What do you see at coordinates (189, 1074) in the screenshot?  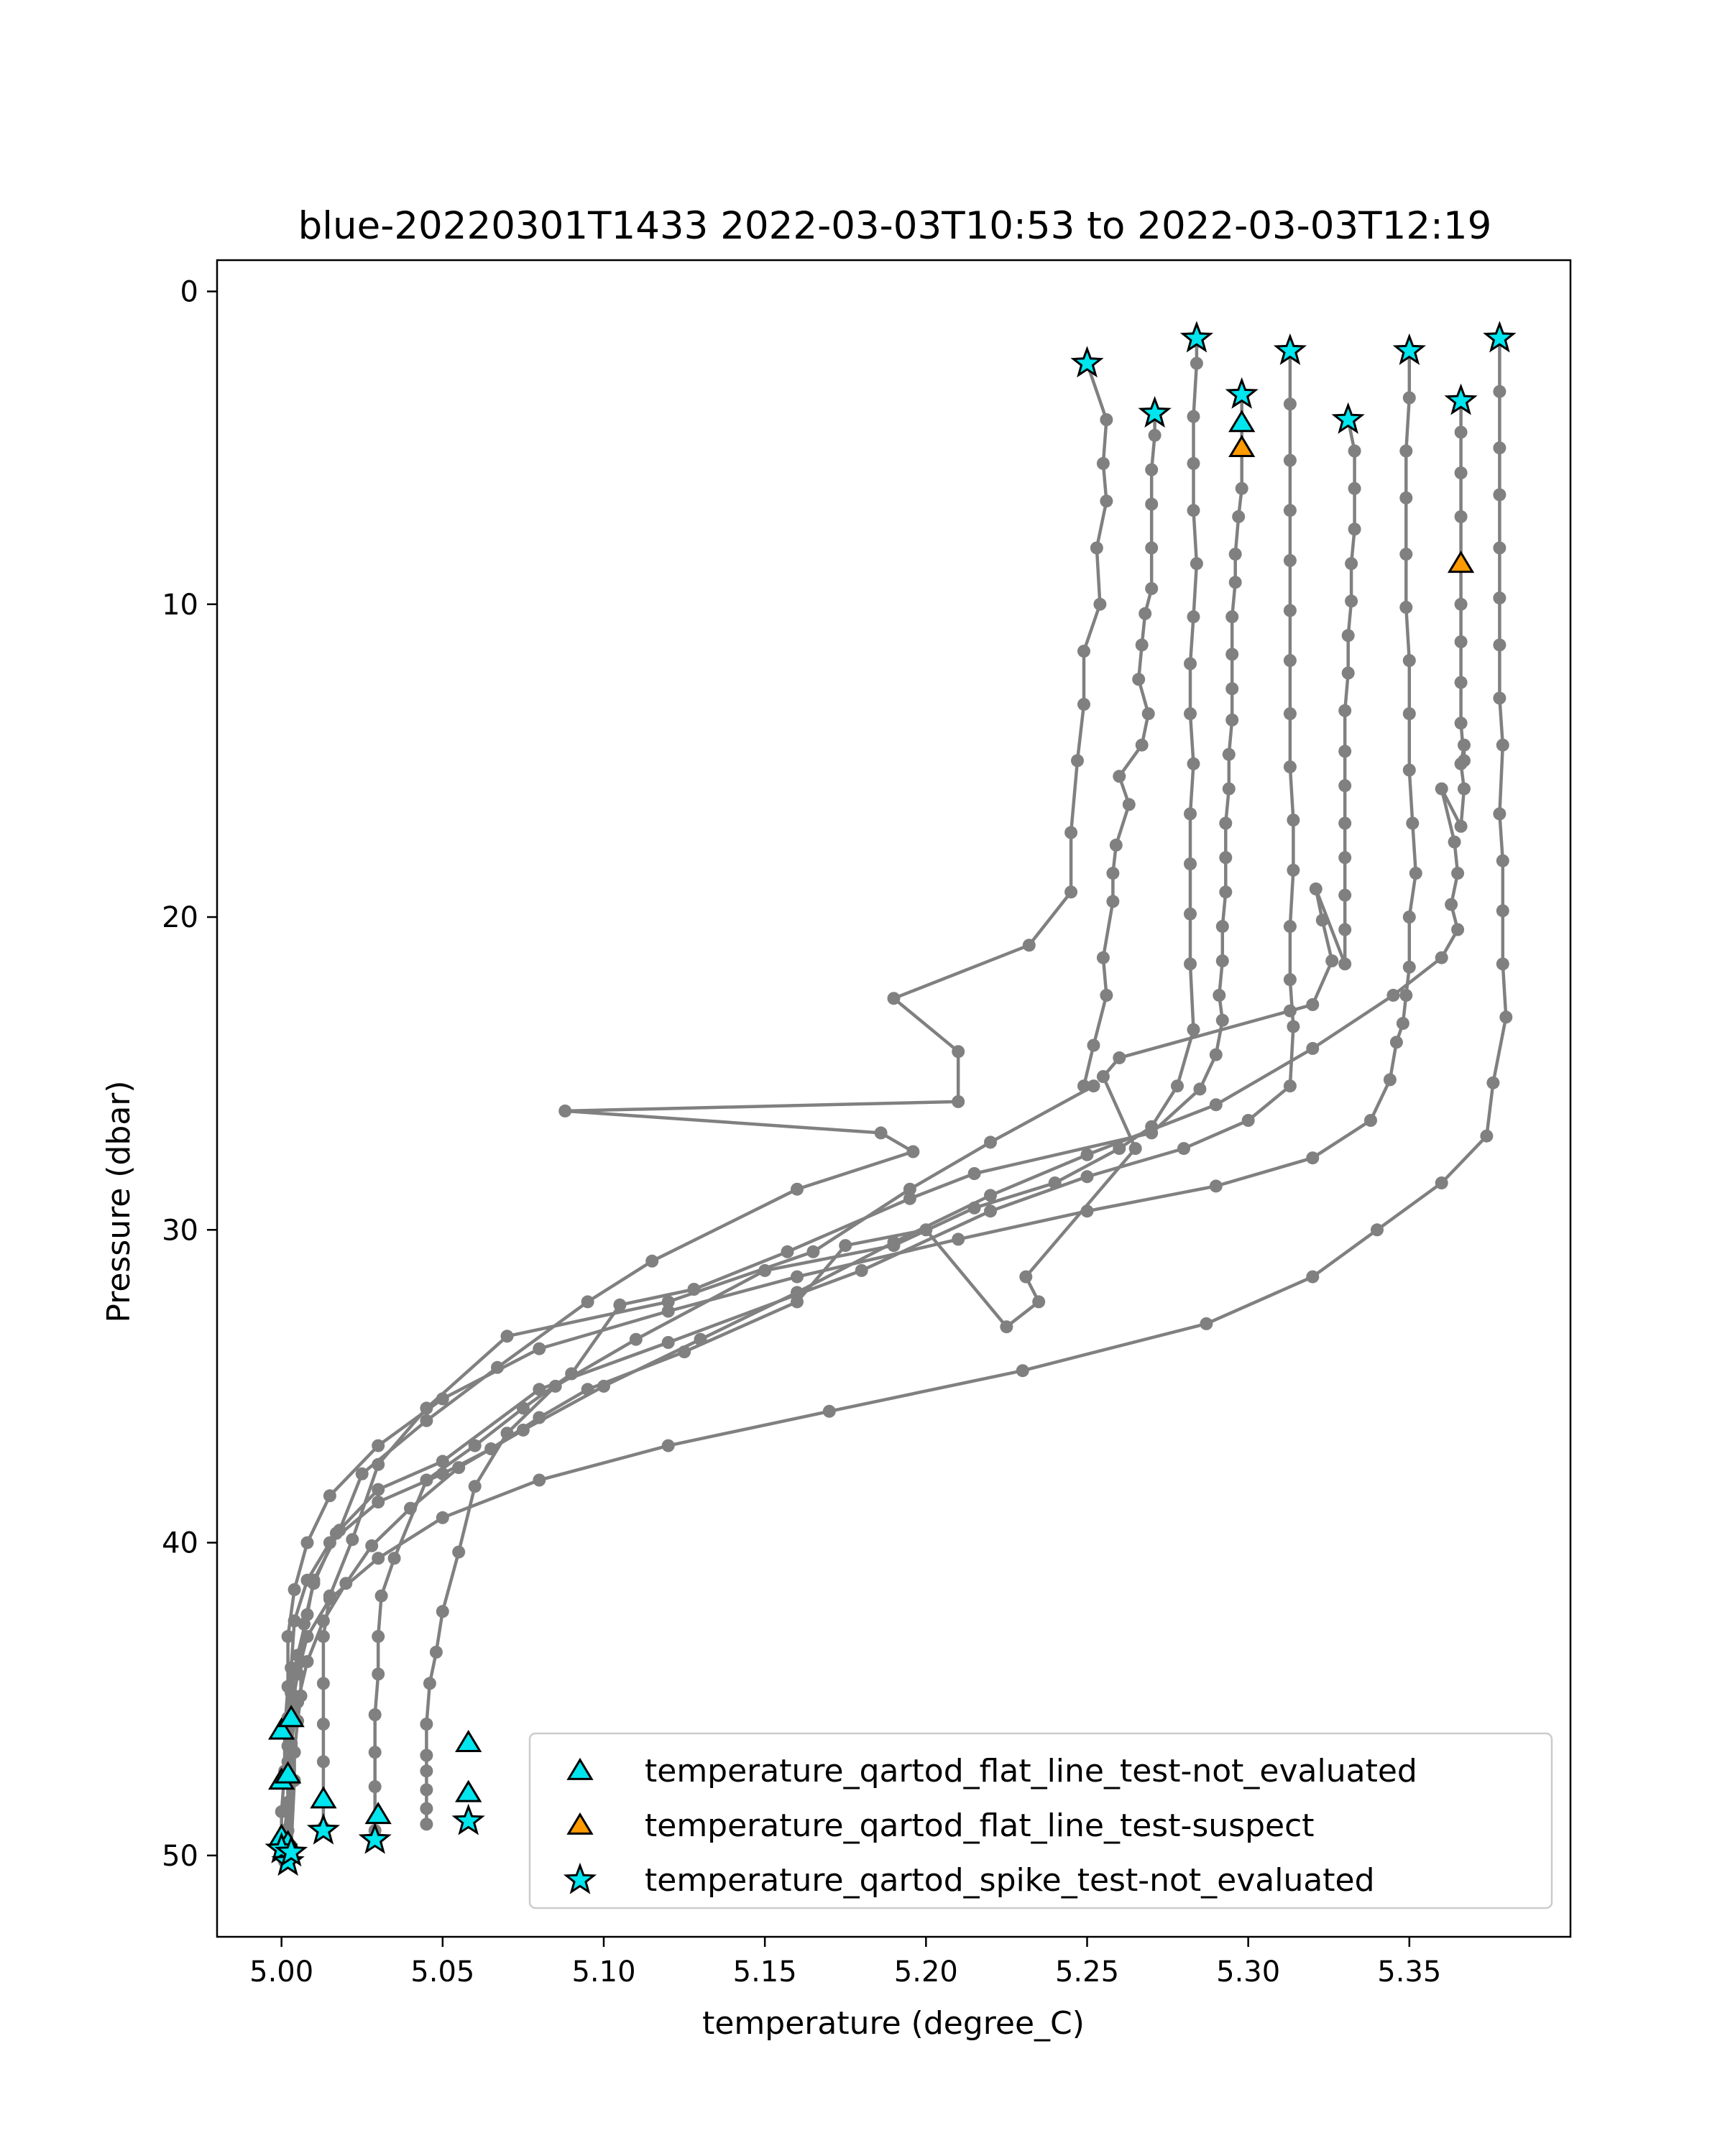 I see `y-axis: 0 10 20 30 40 50` at bounding box center [189, 1074].